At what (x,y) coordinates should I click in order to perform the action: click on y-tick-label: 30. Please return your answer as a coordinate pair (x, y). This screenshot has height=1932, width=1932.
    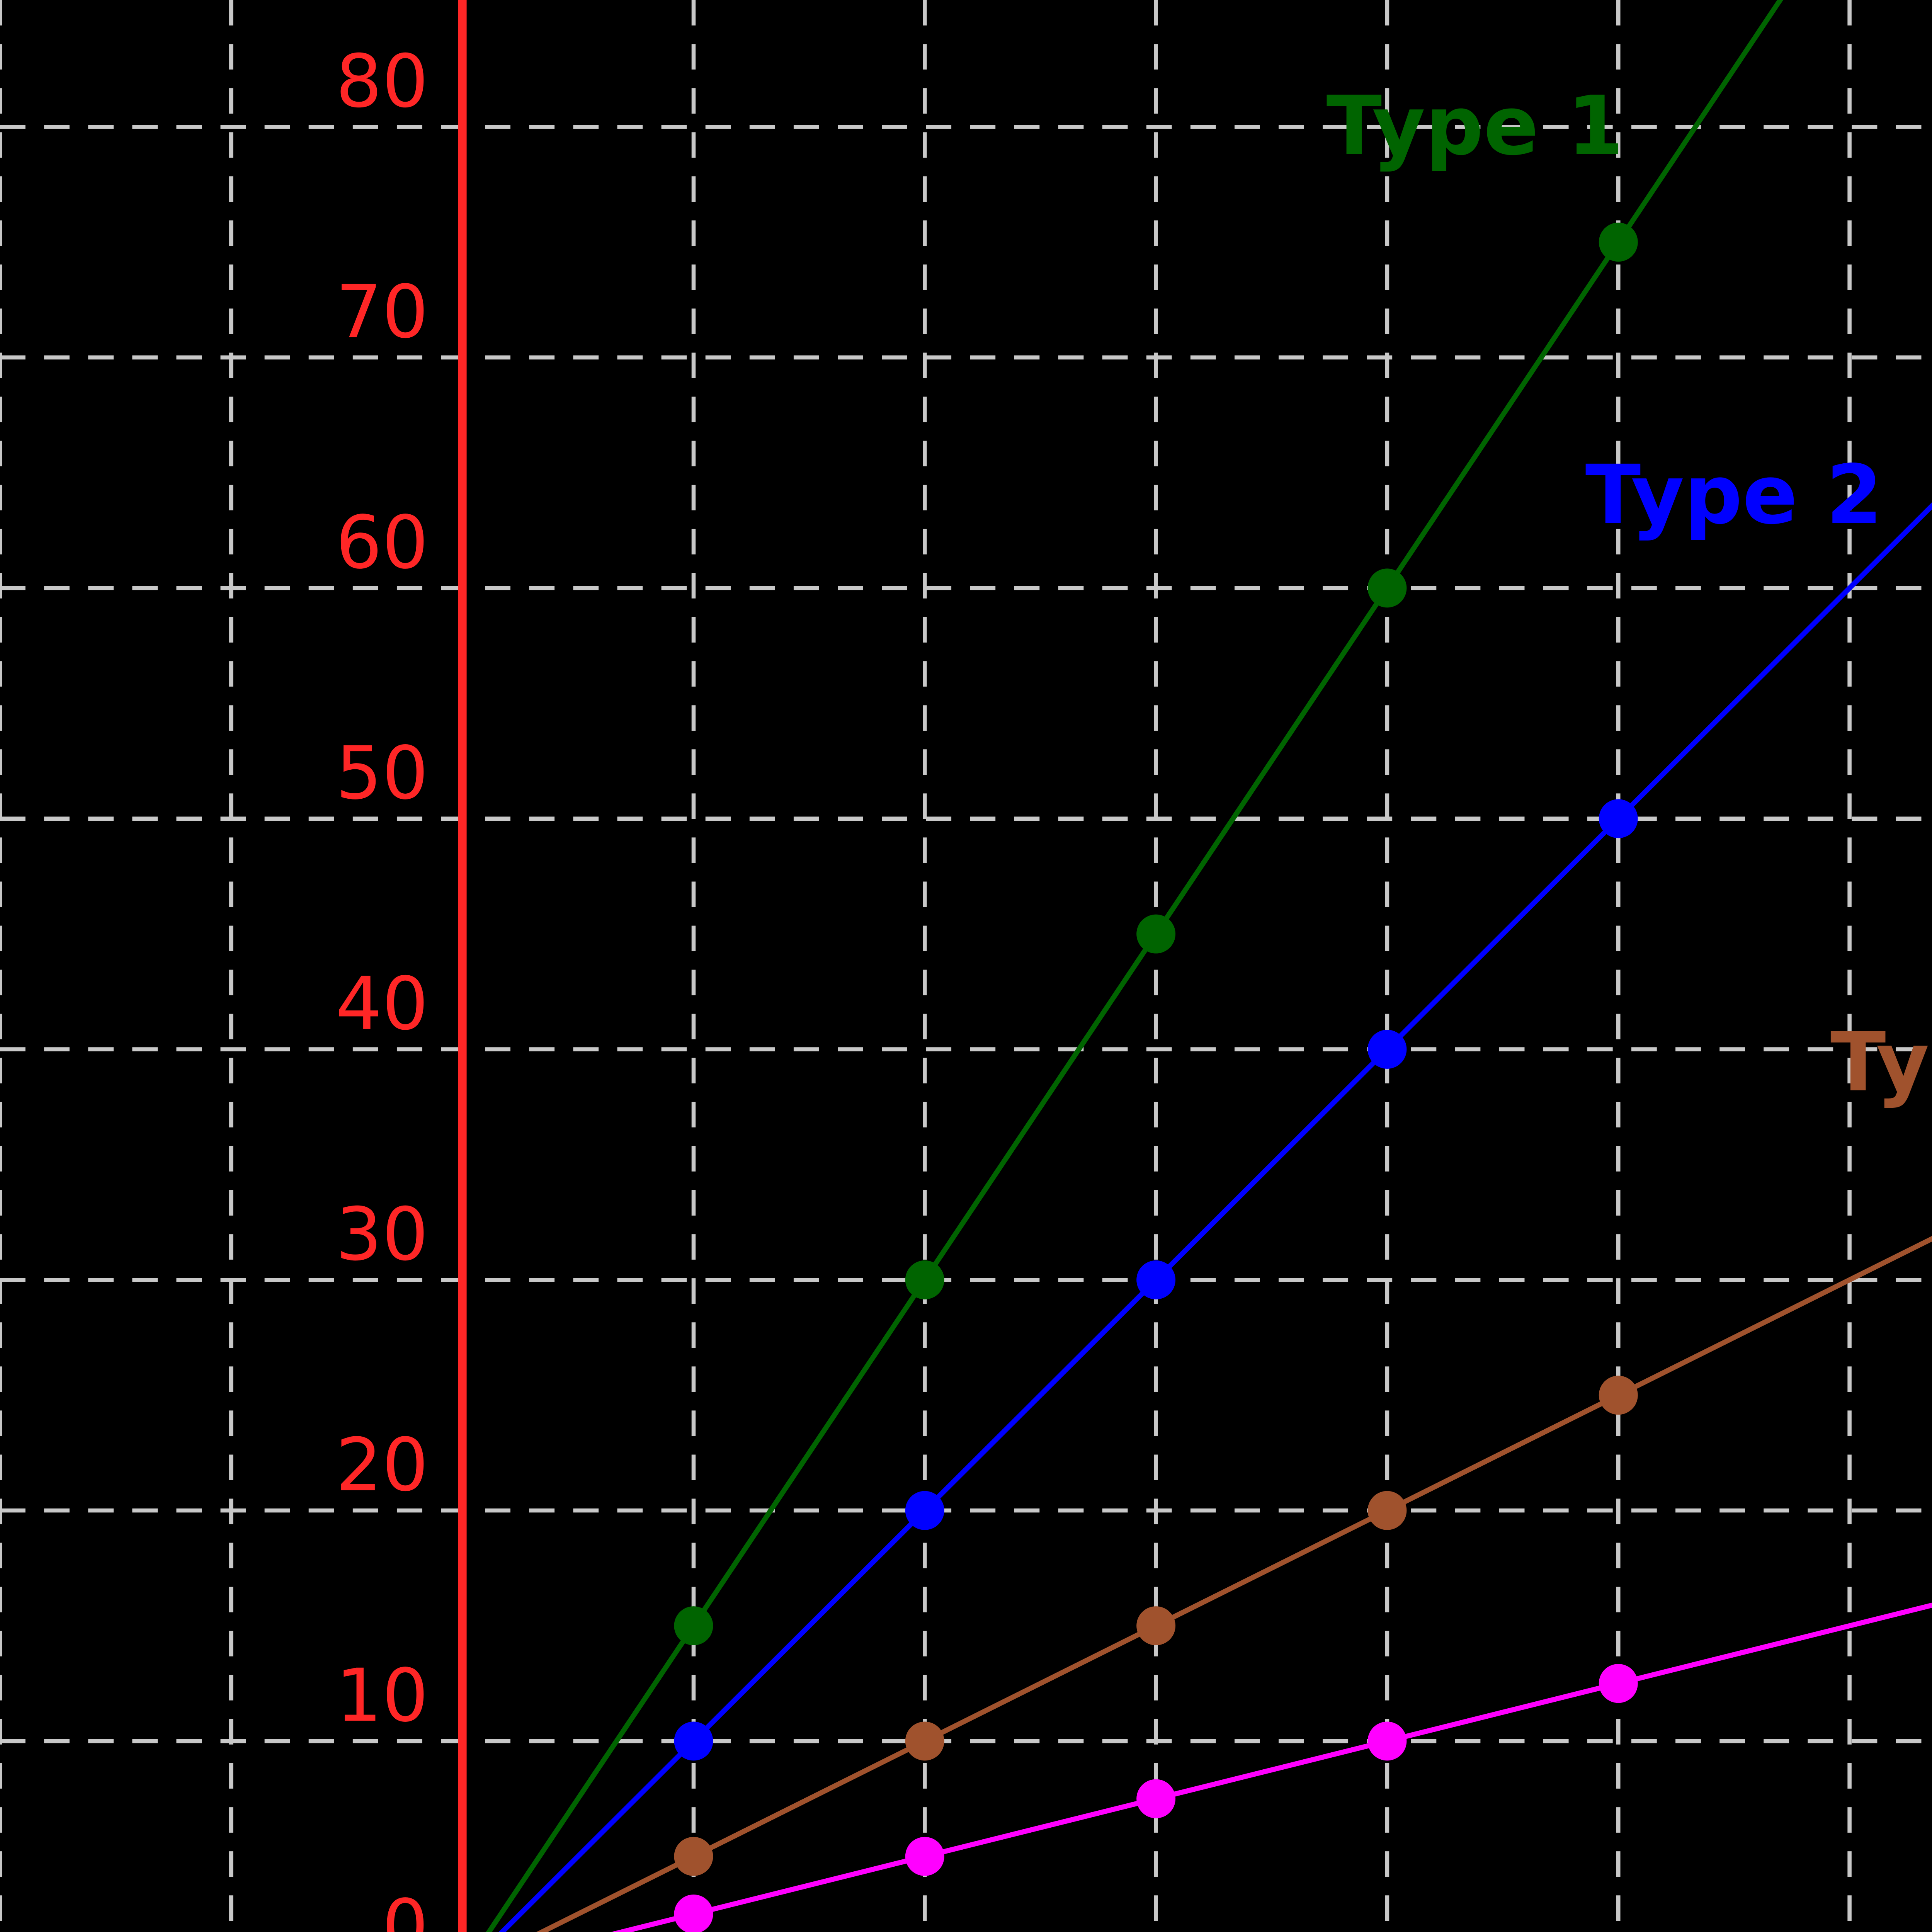
    Looking at the image, I should click on (383, 1234).